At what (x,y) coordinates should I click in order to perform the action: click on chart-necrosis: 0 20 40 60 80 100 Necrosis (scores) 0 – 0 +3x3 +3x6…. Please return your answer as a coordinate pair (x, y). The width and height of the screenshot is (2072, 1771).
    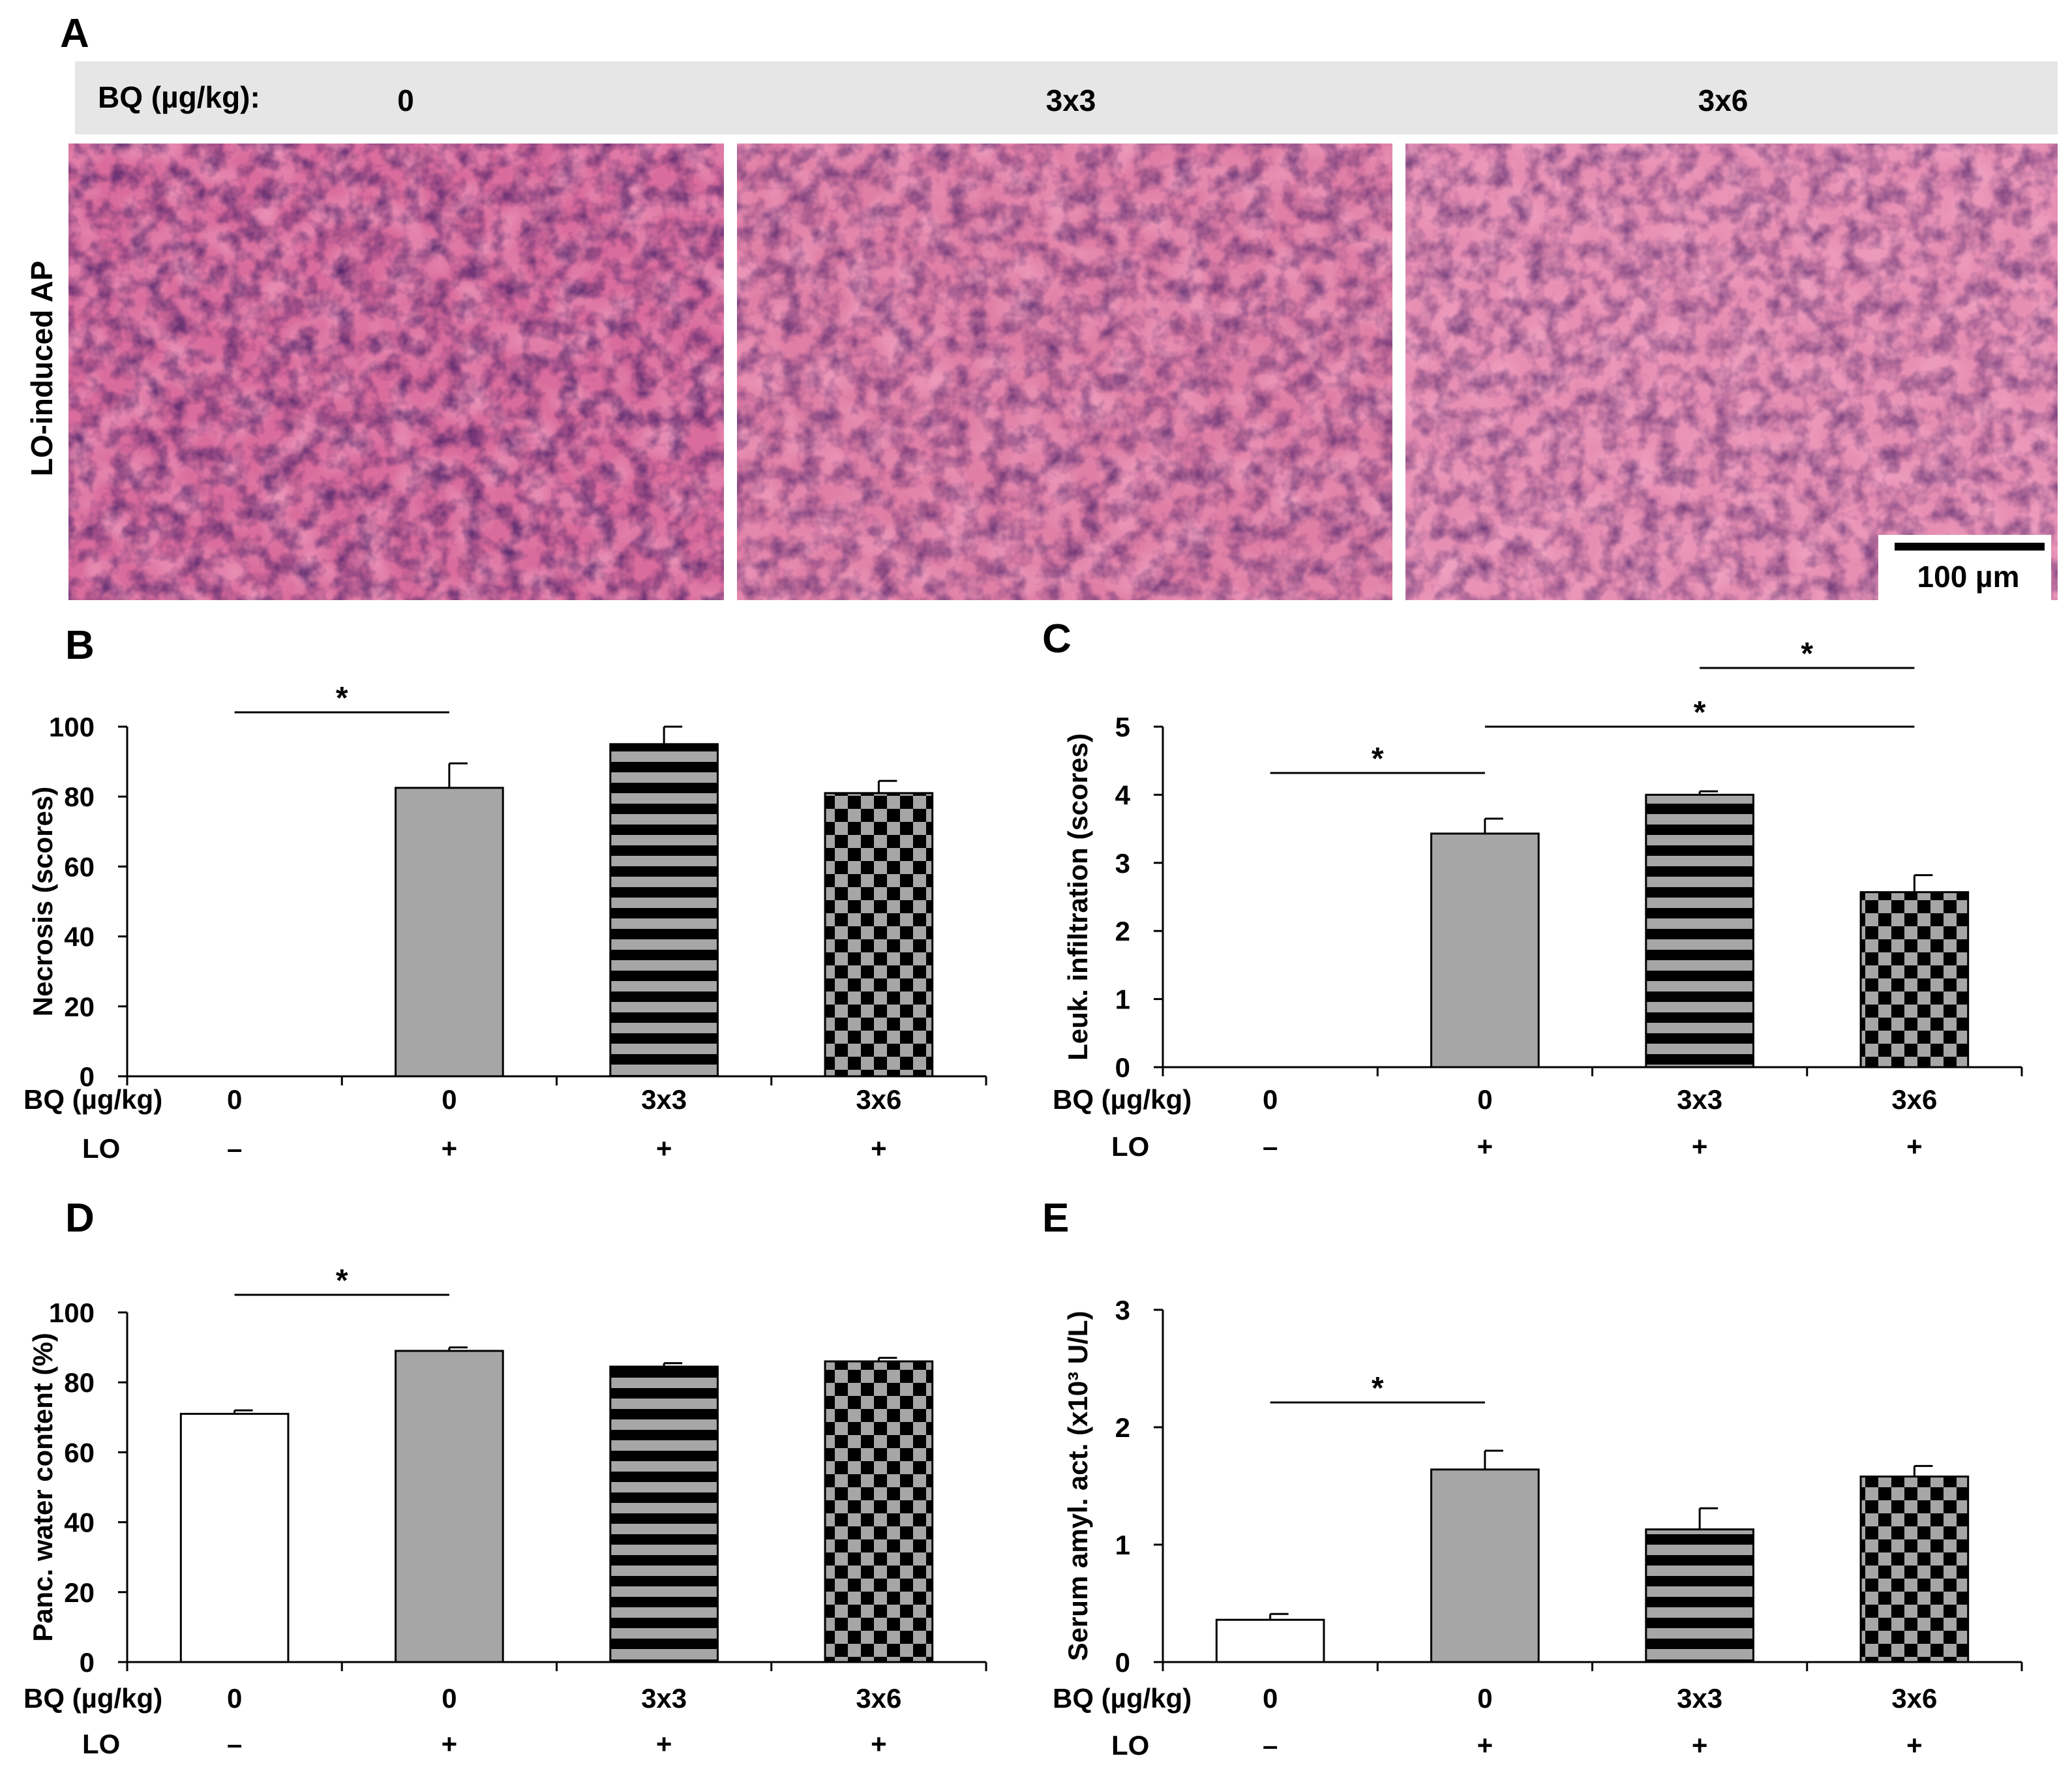
    Looking at the image, I should click on (505, 922).